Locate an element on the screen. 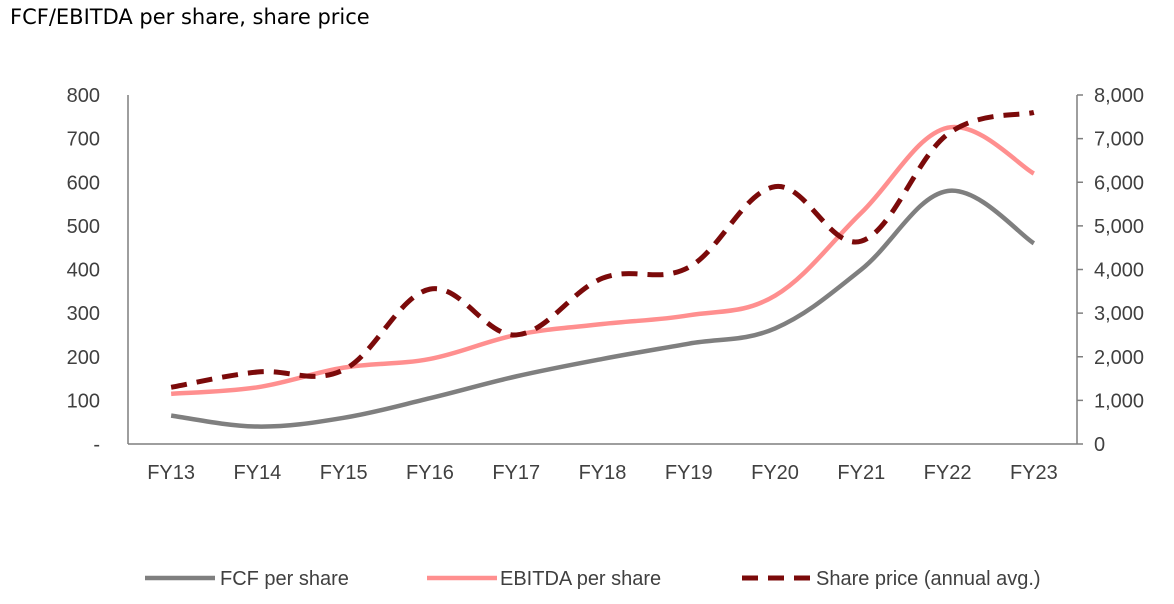 Image resolution: width=1174 pixels, height=604 pixels. y-right-tick-label: 0 is located at coordinates (1099, 445).